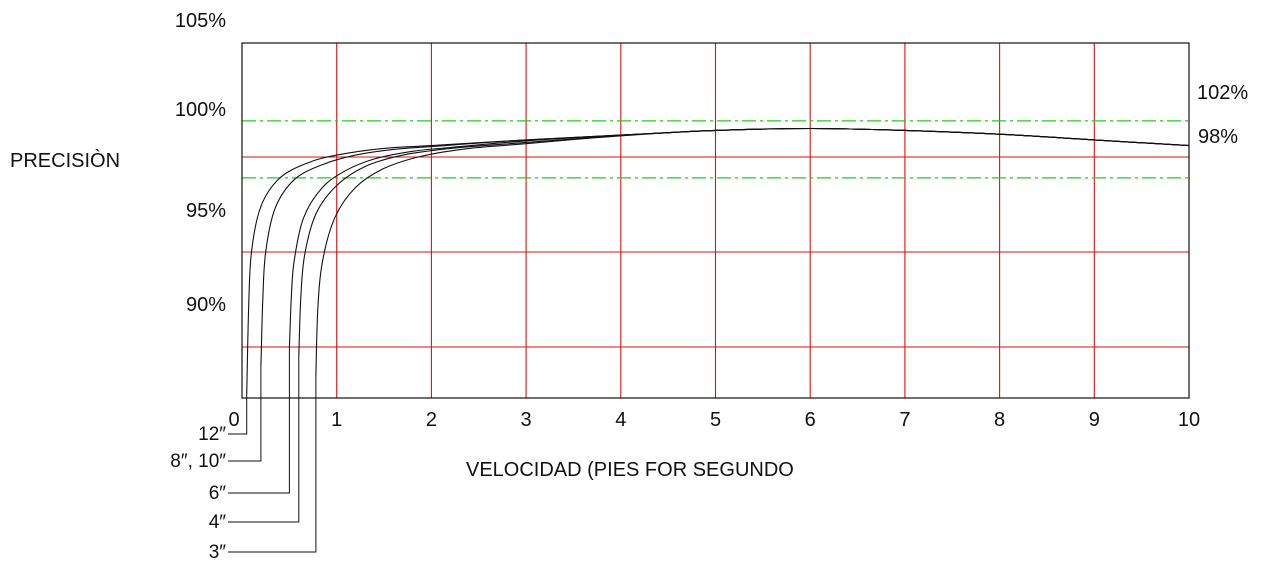 This screenshot has width=1262, height=564. I want to click on pipe-size-leaders, so click(272, 450).